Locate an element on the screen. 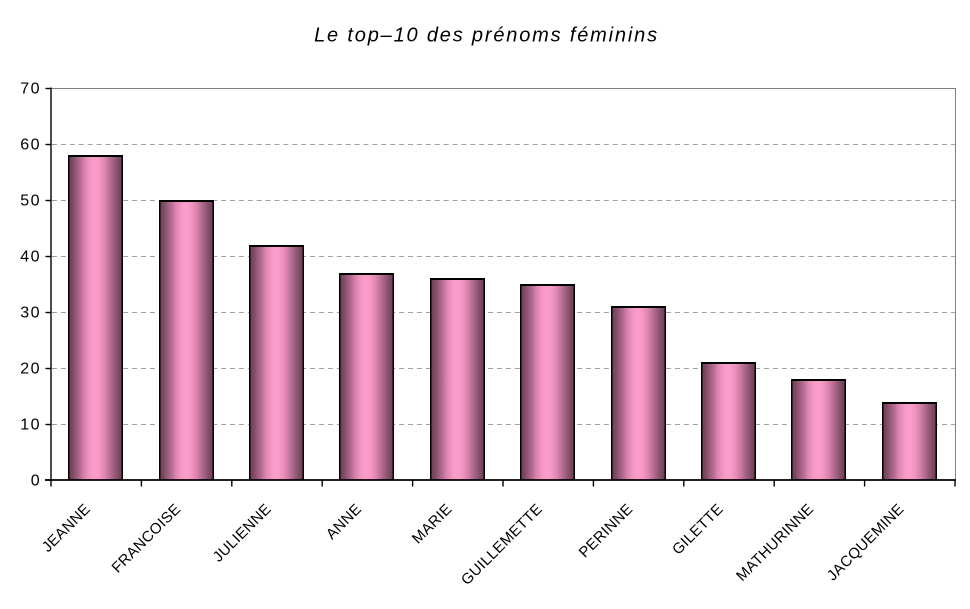 This screenshot has width=970, height=609. svg-text: 60 is located at coordinates (30, 145).